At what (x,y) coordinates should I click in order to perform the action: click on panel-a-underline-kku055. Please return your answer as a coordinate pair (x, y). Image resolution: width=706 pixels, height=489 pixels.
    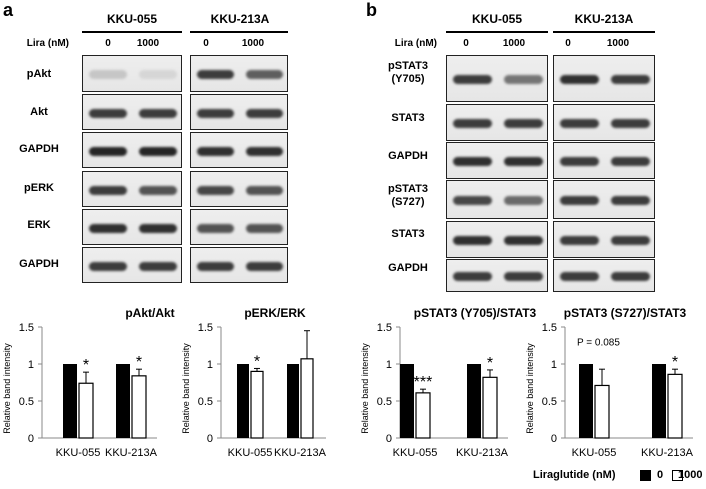
    Looking at the image, I should click on (132, 32).